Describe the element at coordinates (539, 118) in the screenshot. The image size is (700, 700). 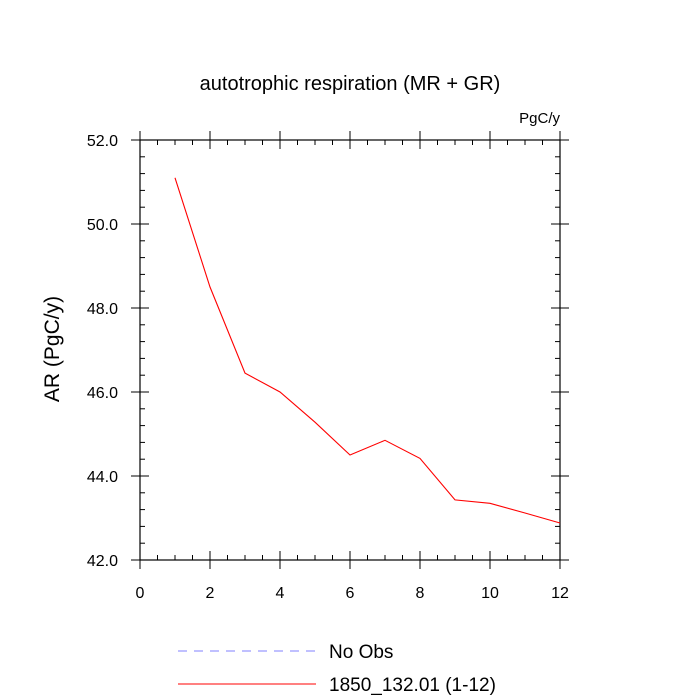
I see `units-label: PgC/y` at that location.